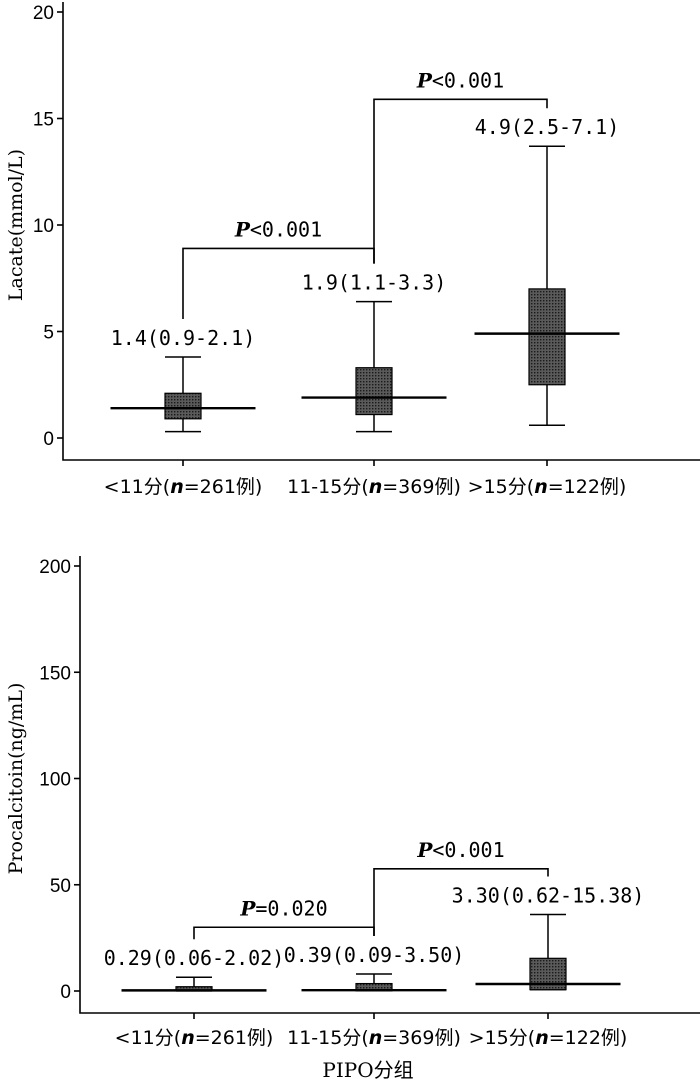 This screenshot has width=700, height=1084. Describe the element at coordinates (55, 567) in the screenshot. I see `y-tick-label: 200` at that location.